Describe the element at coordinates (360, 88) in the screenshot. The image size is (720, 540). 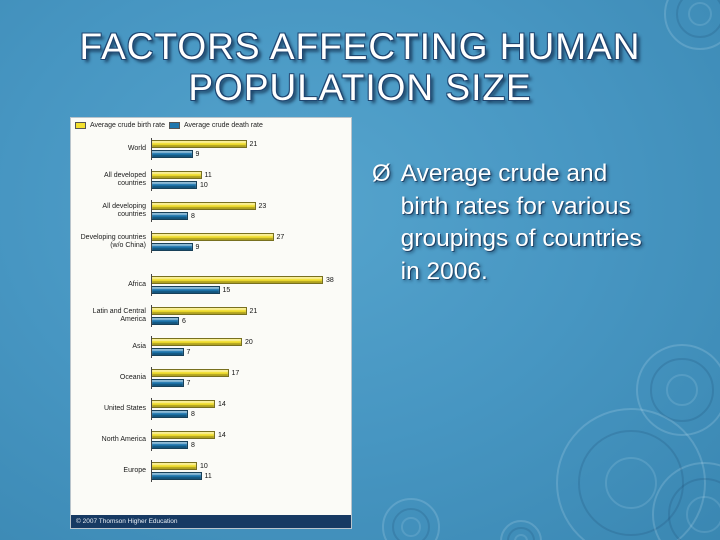
I see `title-line-2: POPULATION SIZE` at that location.